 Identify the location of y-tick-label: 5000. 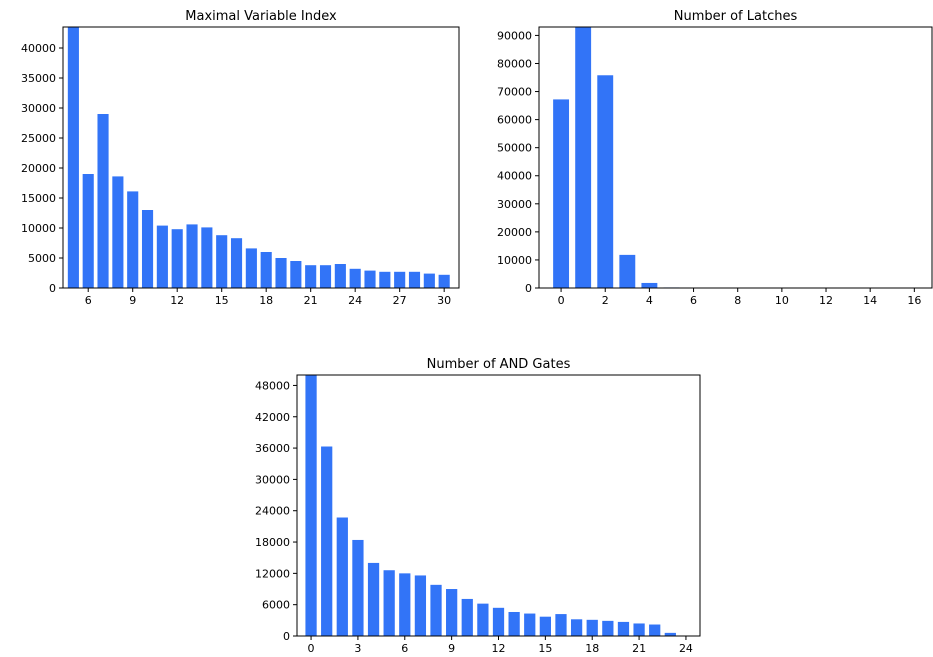
(42, 258).